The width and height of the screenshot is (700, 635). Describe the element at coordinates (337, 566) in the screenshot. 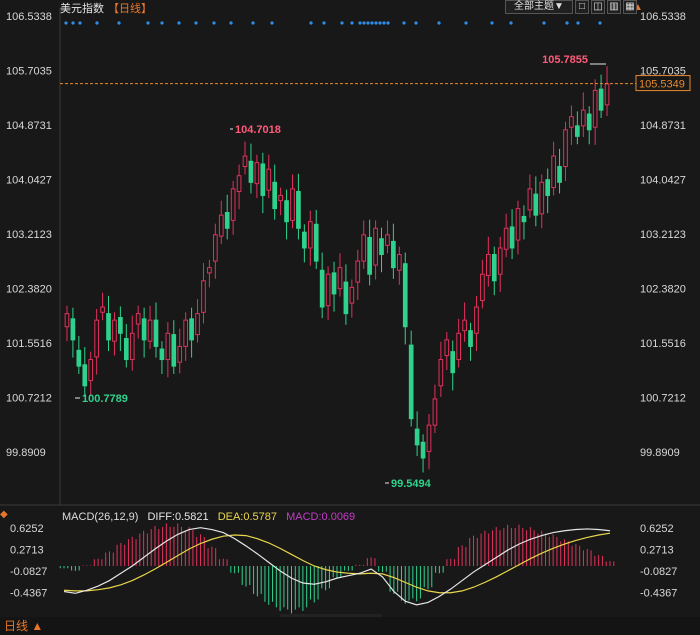

I see `diff-line` at that location.